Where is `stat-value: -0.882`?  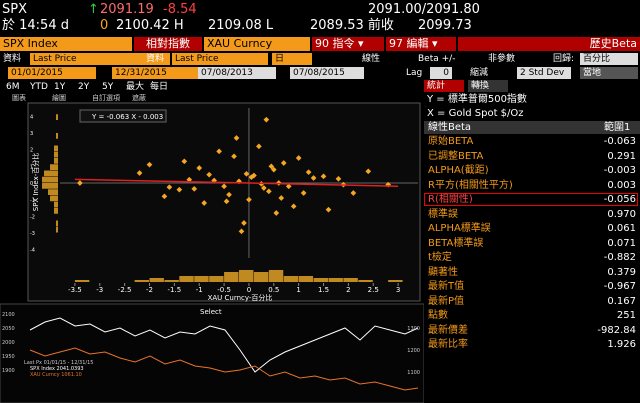
stat-value: -0.882 is located at coordinates (619, 257).